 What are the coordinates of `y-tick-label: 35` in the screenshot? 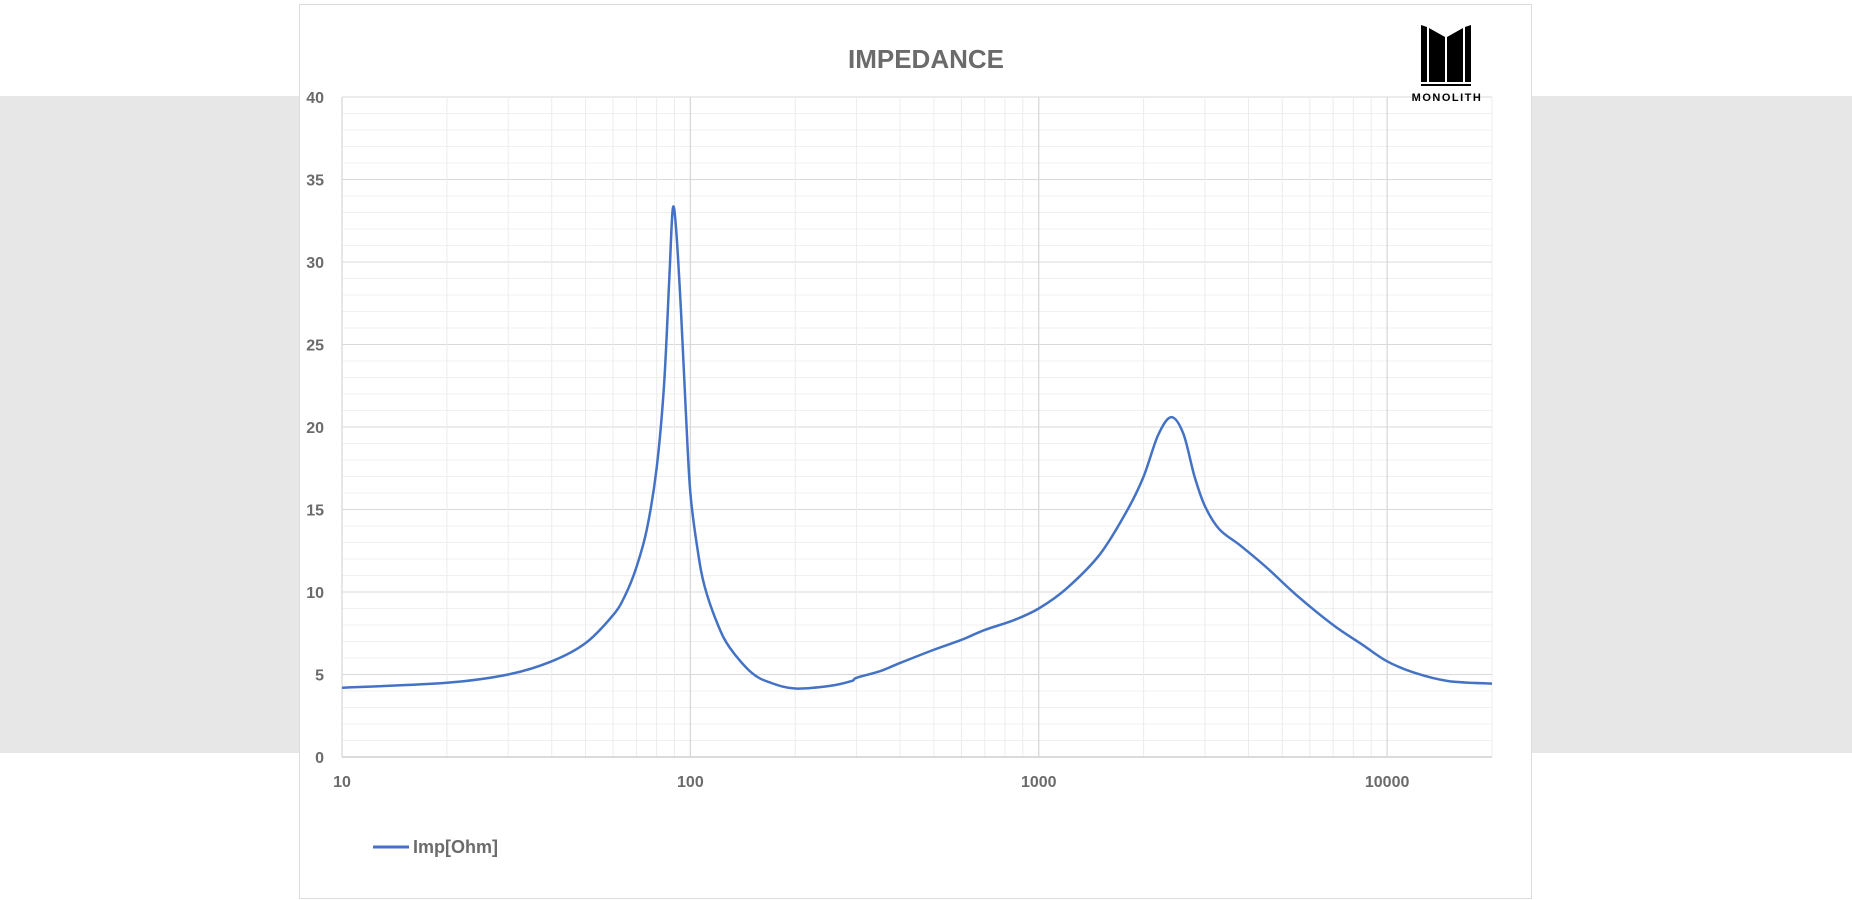 It's located at (315, 181).